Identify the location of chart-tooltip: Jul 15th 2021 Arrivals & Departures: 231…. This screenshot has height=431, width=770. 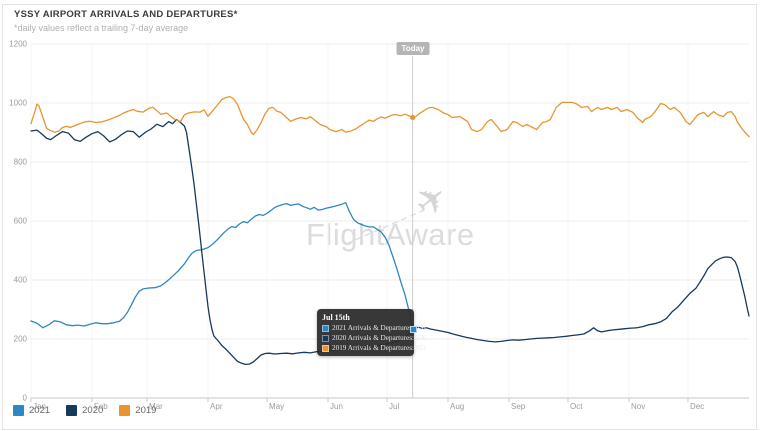
(372, 332).